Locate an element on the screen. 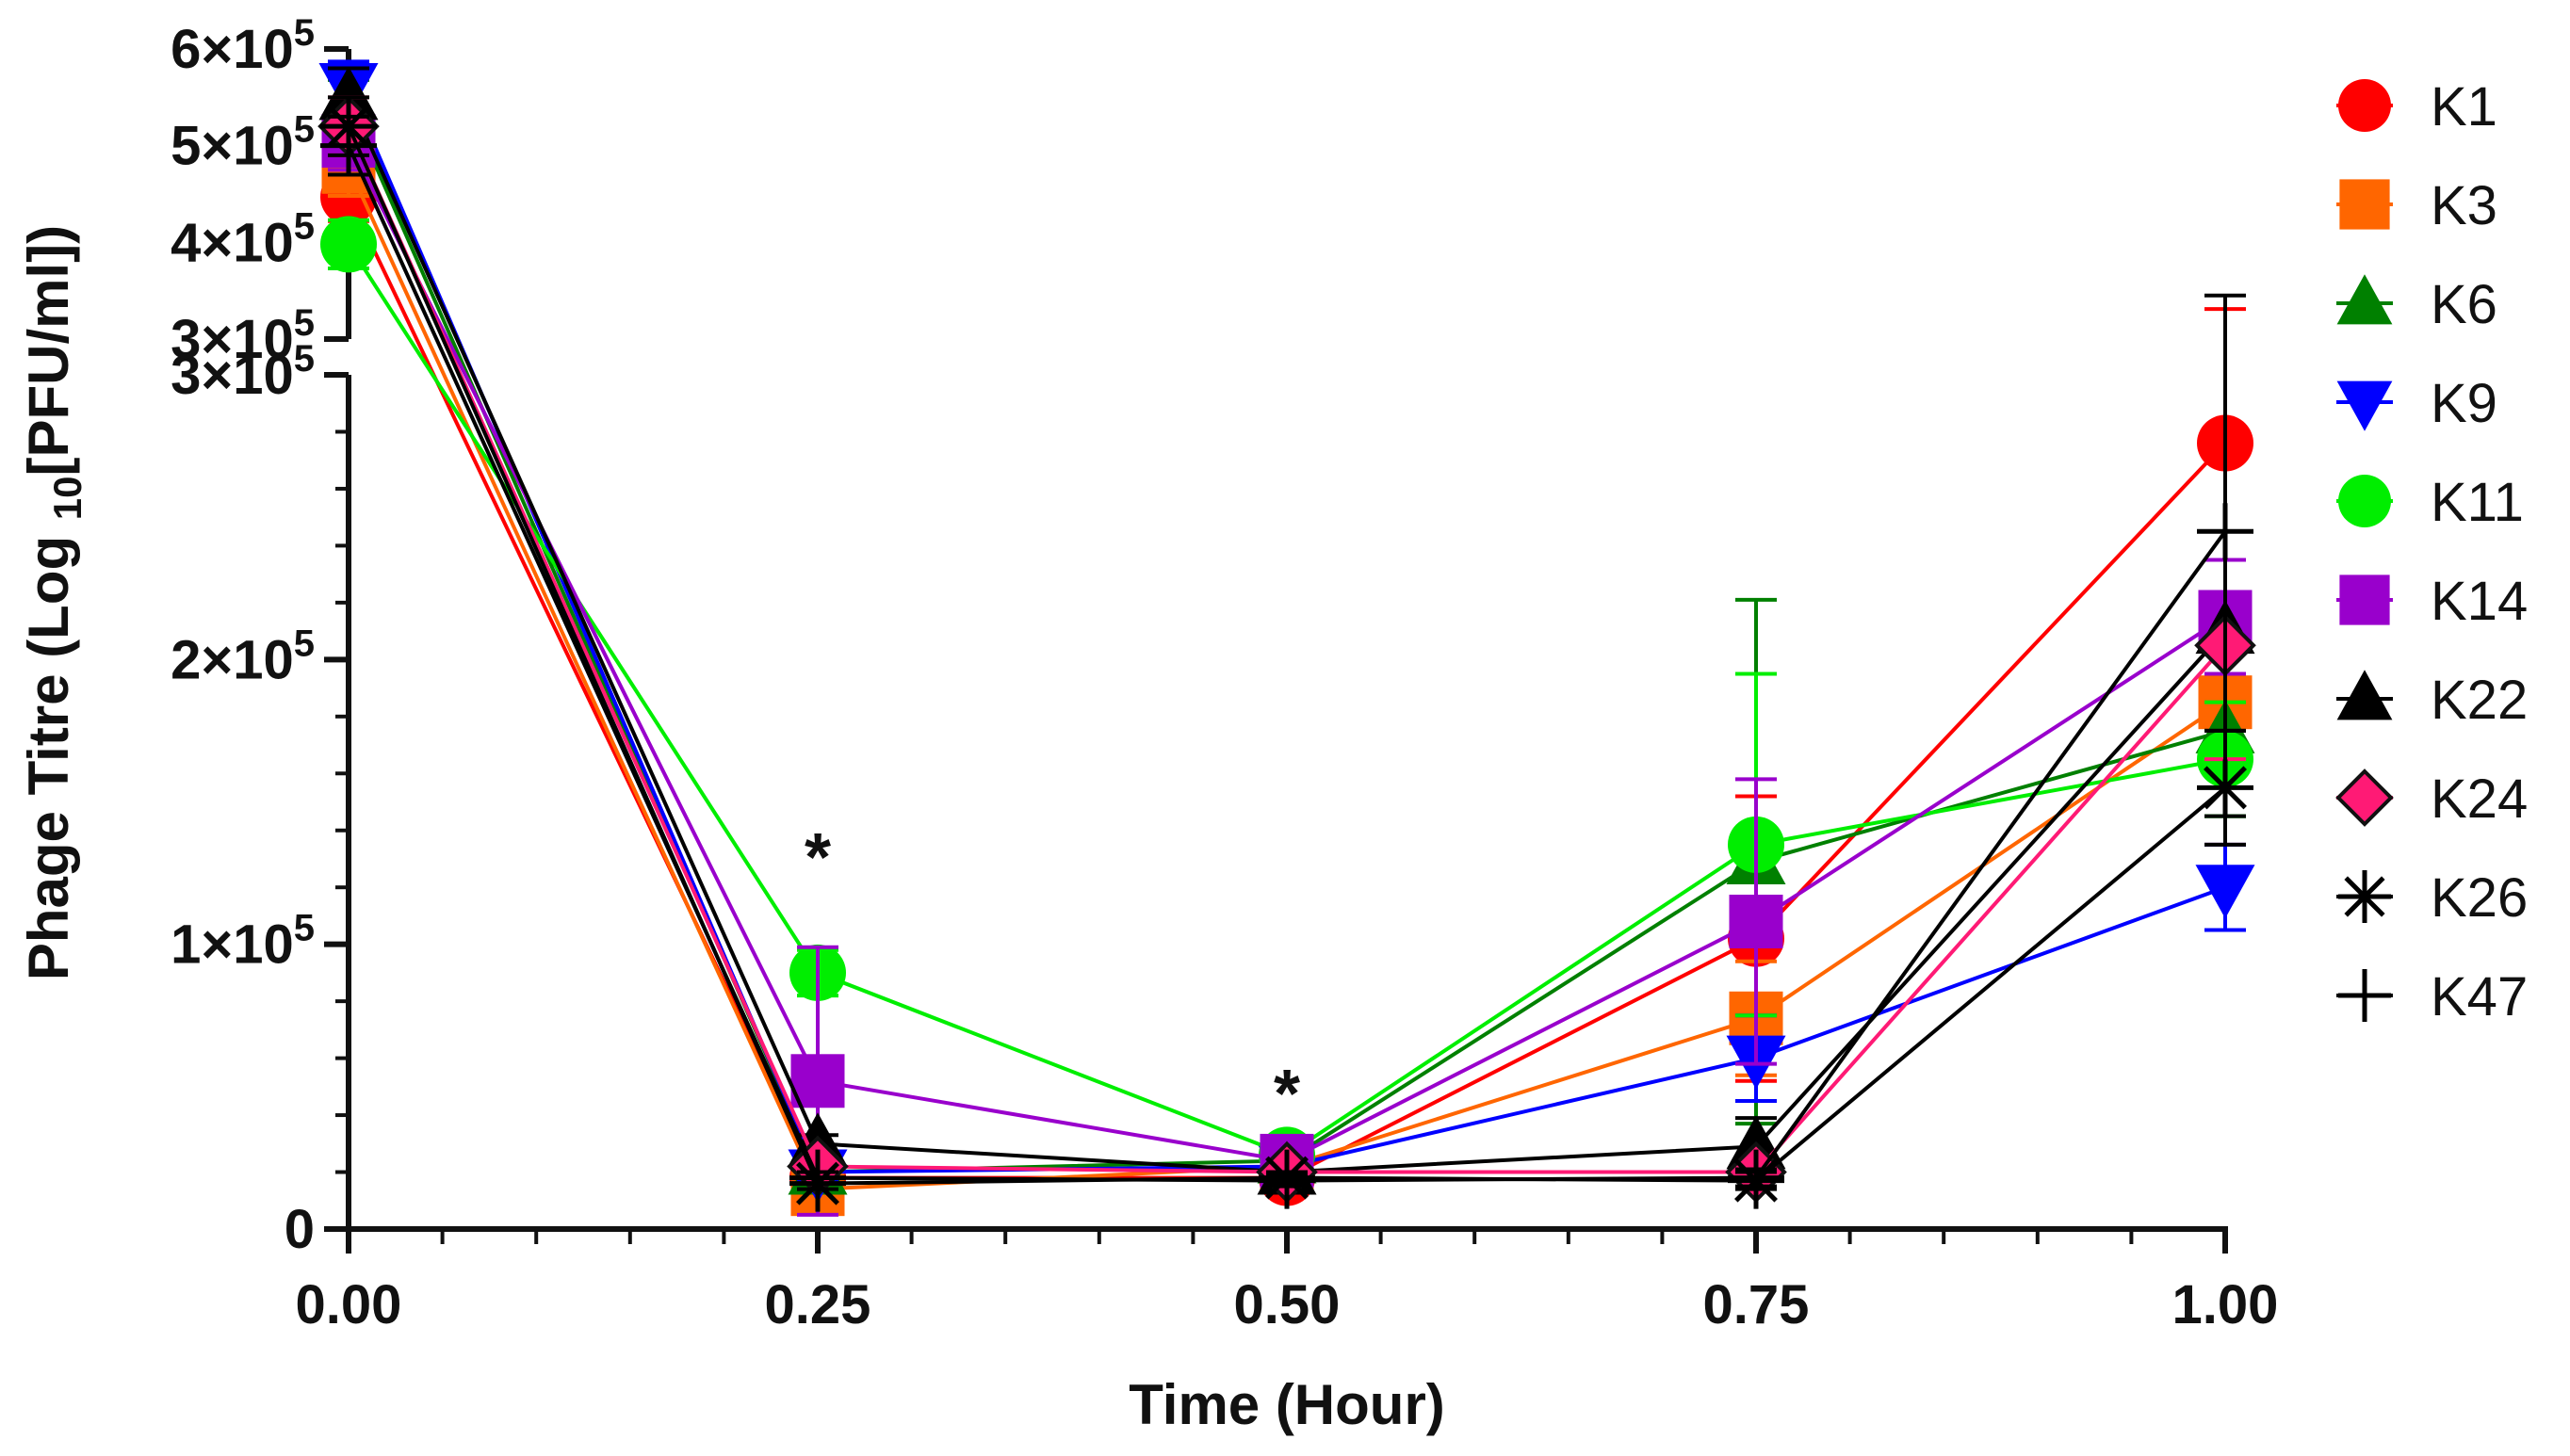 The image size is (2570, 1456). legend-label: K14 is located at coordinates (2479, 601).